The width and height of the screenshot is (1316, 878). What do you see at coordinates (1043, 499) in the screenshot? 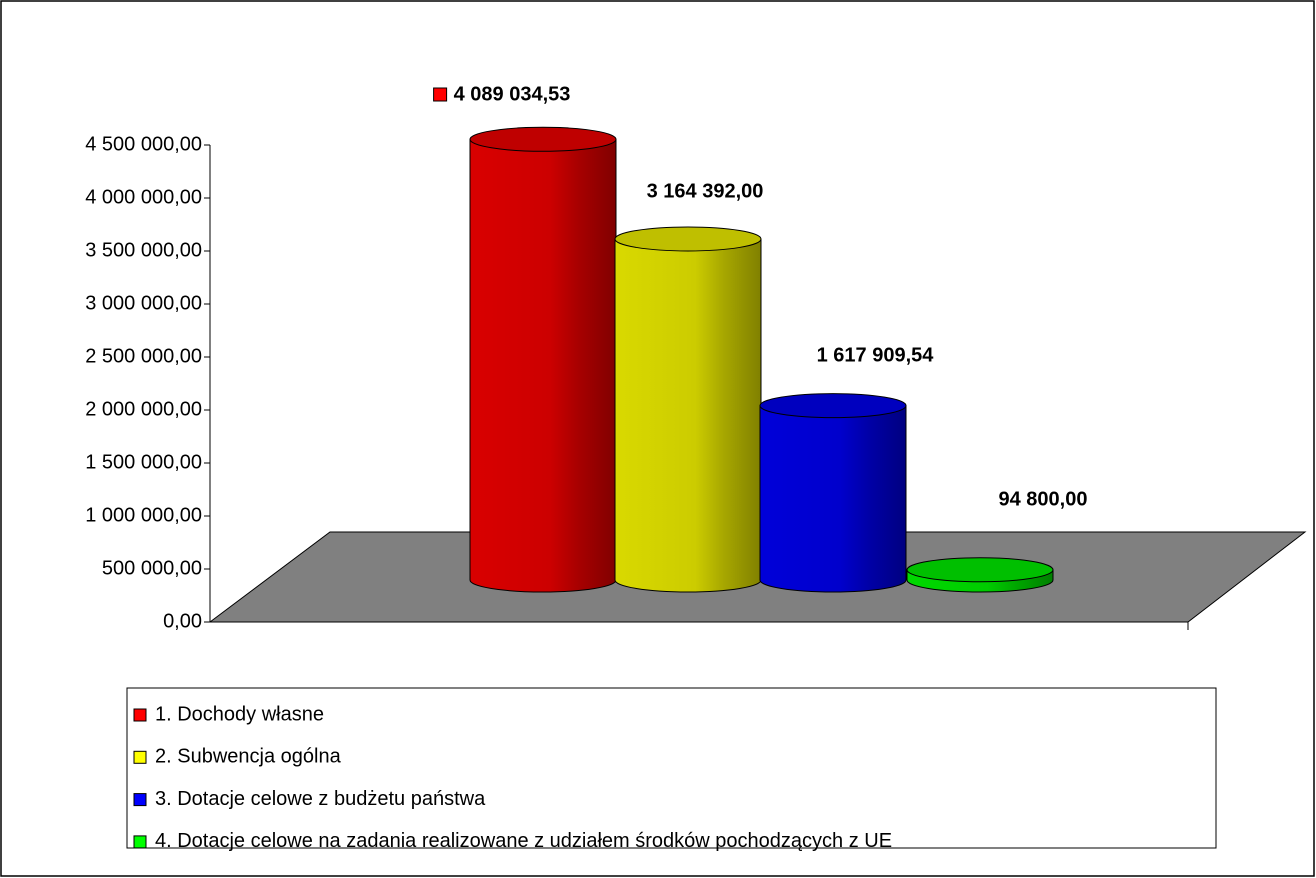
I see `value-label: 94 800,00` at bounding box center [1043, 499].